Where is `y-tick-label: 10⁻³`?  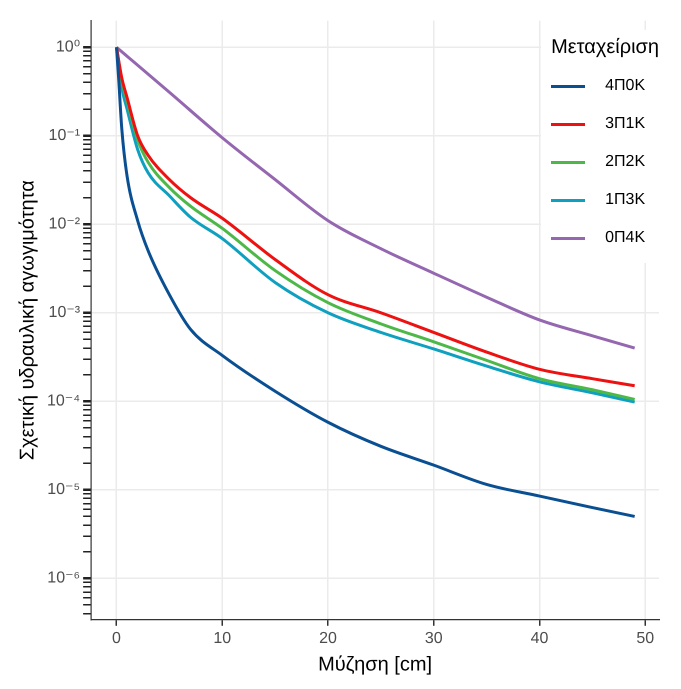 y-tick-label: 10⁻³ is located at coordinates (64, 313).